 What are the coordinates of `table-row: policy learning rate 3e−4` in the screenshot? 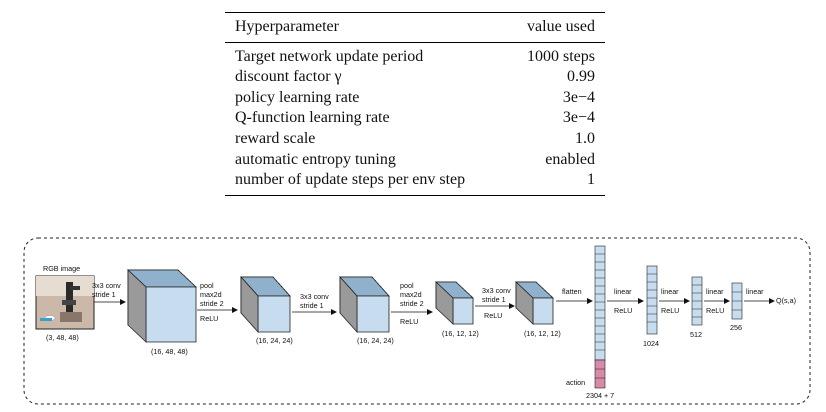 It's located at (415, 98).